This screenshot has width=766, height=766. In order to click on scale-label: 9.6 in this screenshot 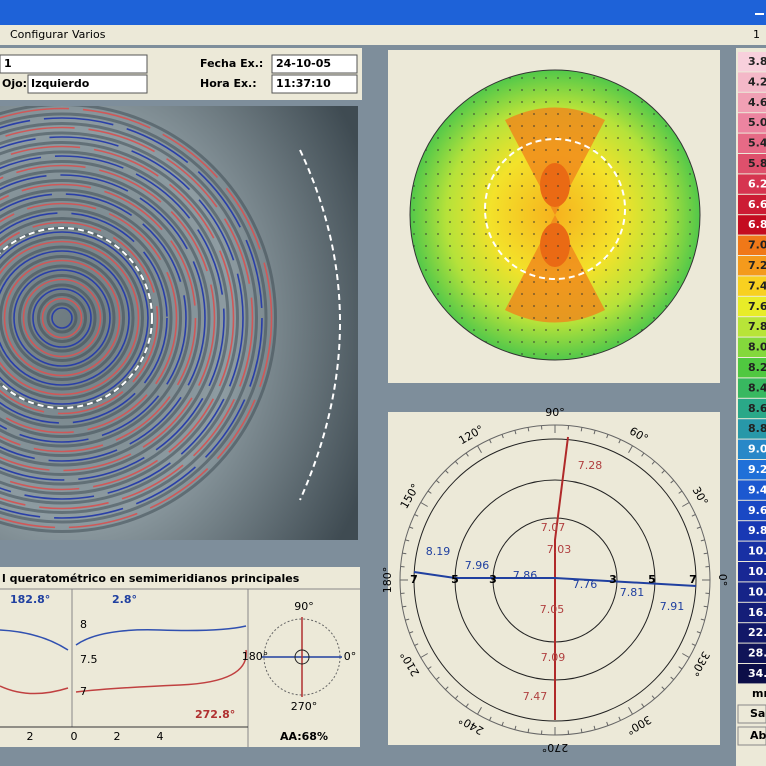, I will do `click(757, 510)`.